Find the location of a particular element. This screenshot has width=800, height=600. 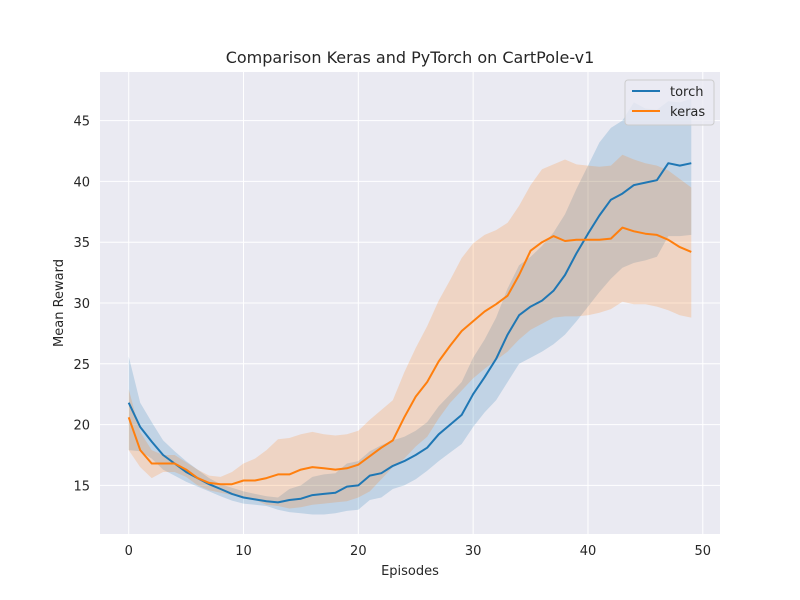

x-tick-label: 50 is located at coordinates (703, 551).